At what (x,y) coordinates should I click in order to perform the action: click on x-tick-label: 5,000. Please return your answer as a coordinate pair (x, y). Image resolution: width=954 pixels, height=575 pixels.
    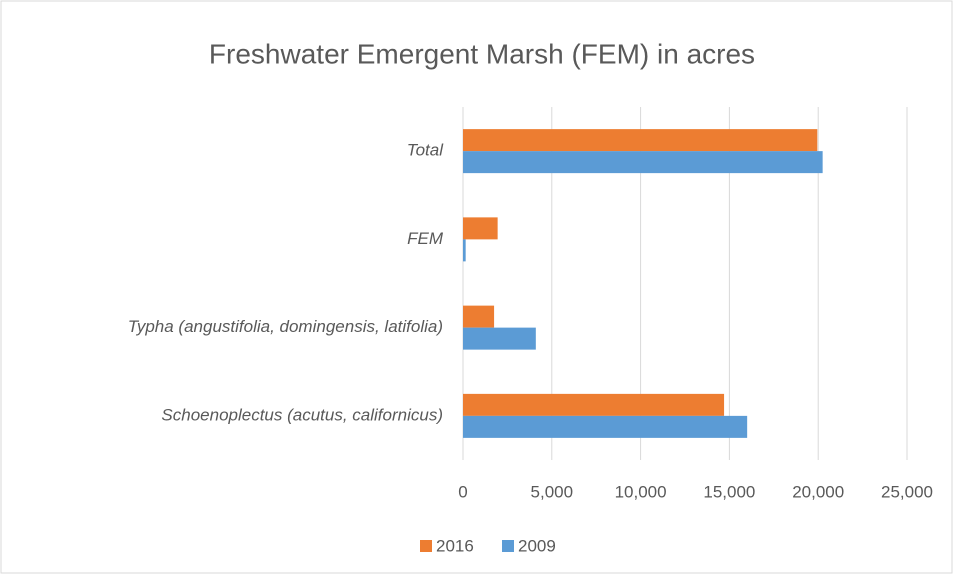
    Looking at the image, I should click on (552, 491).